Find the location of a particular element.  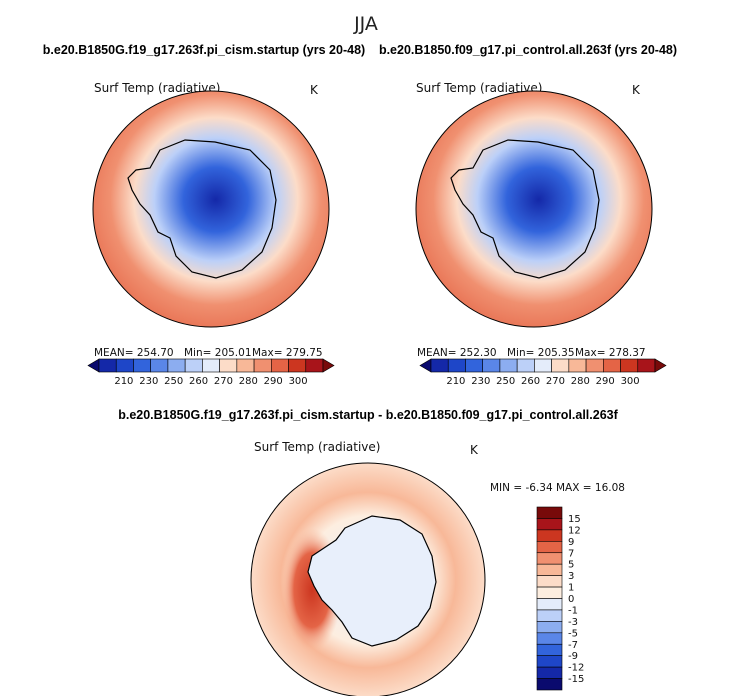

panel-c-colorbar-tick-label: 1 is located at coordinates (571, 588).